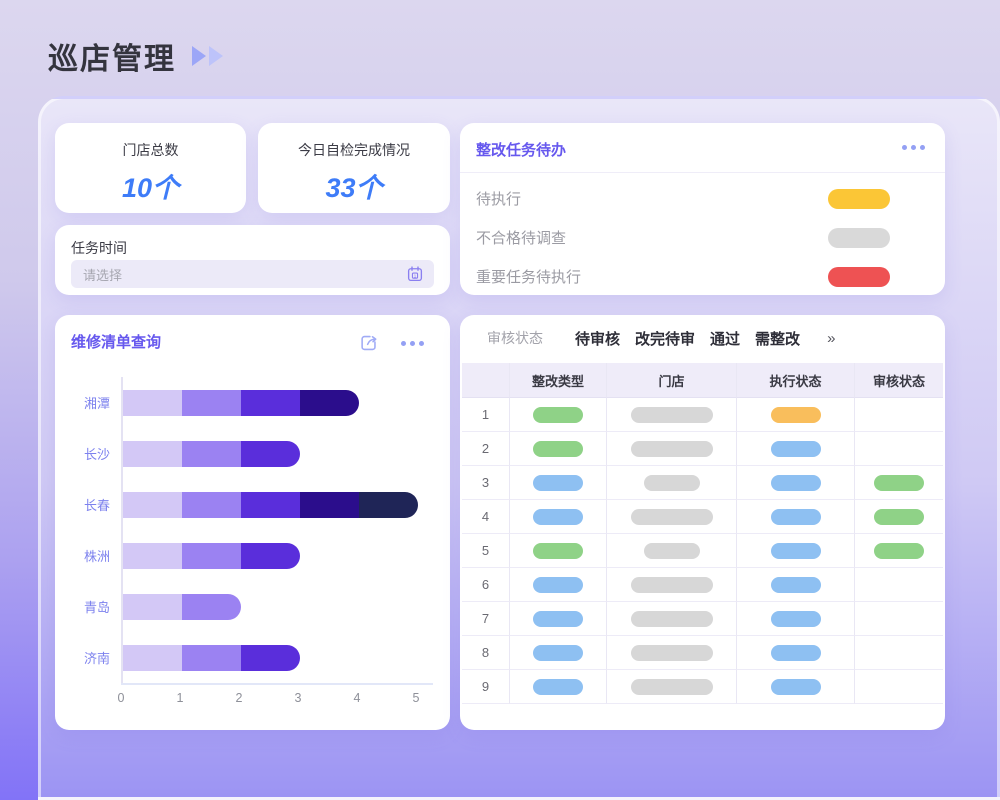  I want to click on x-axis-tick: 4, so click(357, 698).